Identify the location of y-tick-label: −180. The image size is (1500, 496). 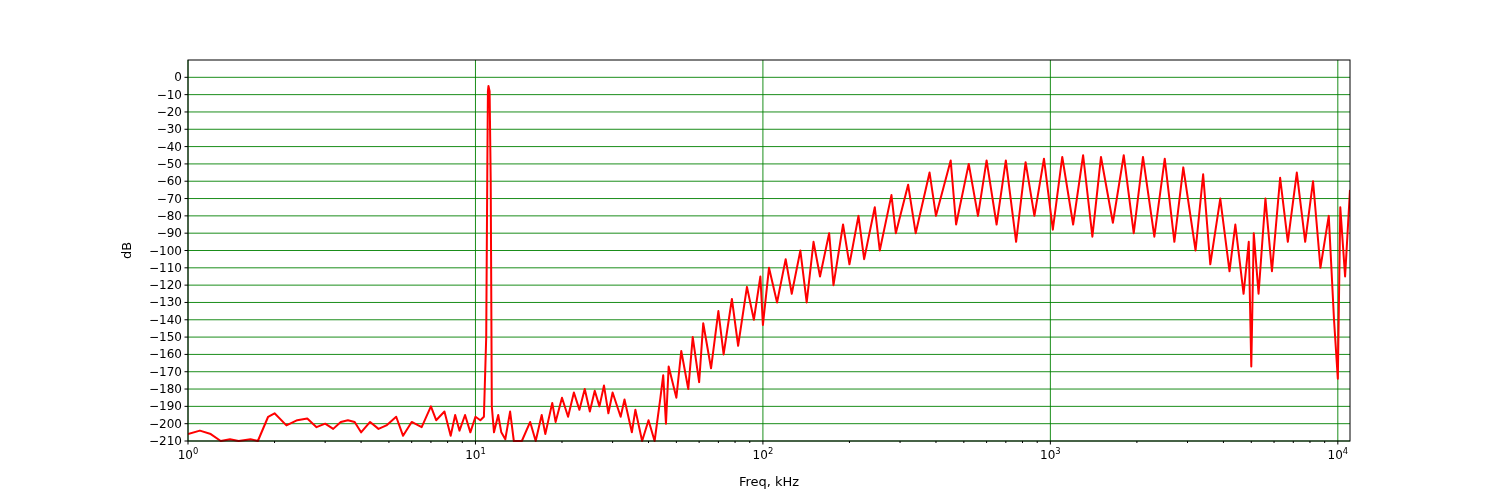
(165, 389).